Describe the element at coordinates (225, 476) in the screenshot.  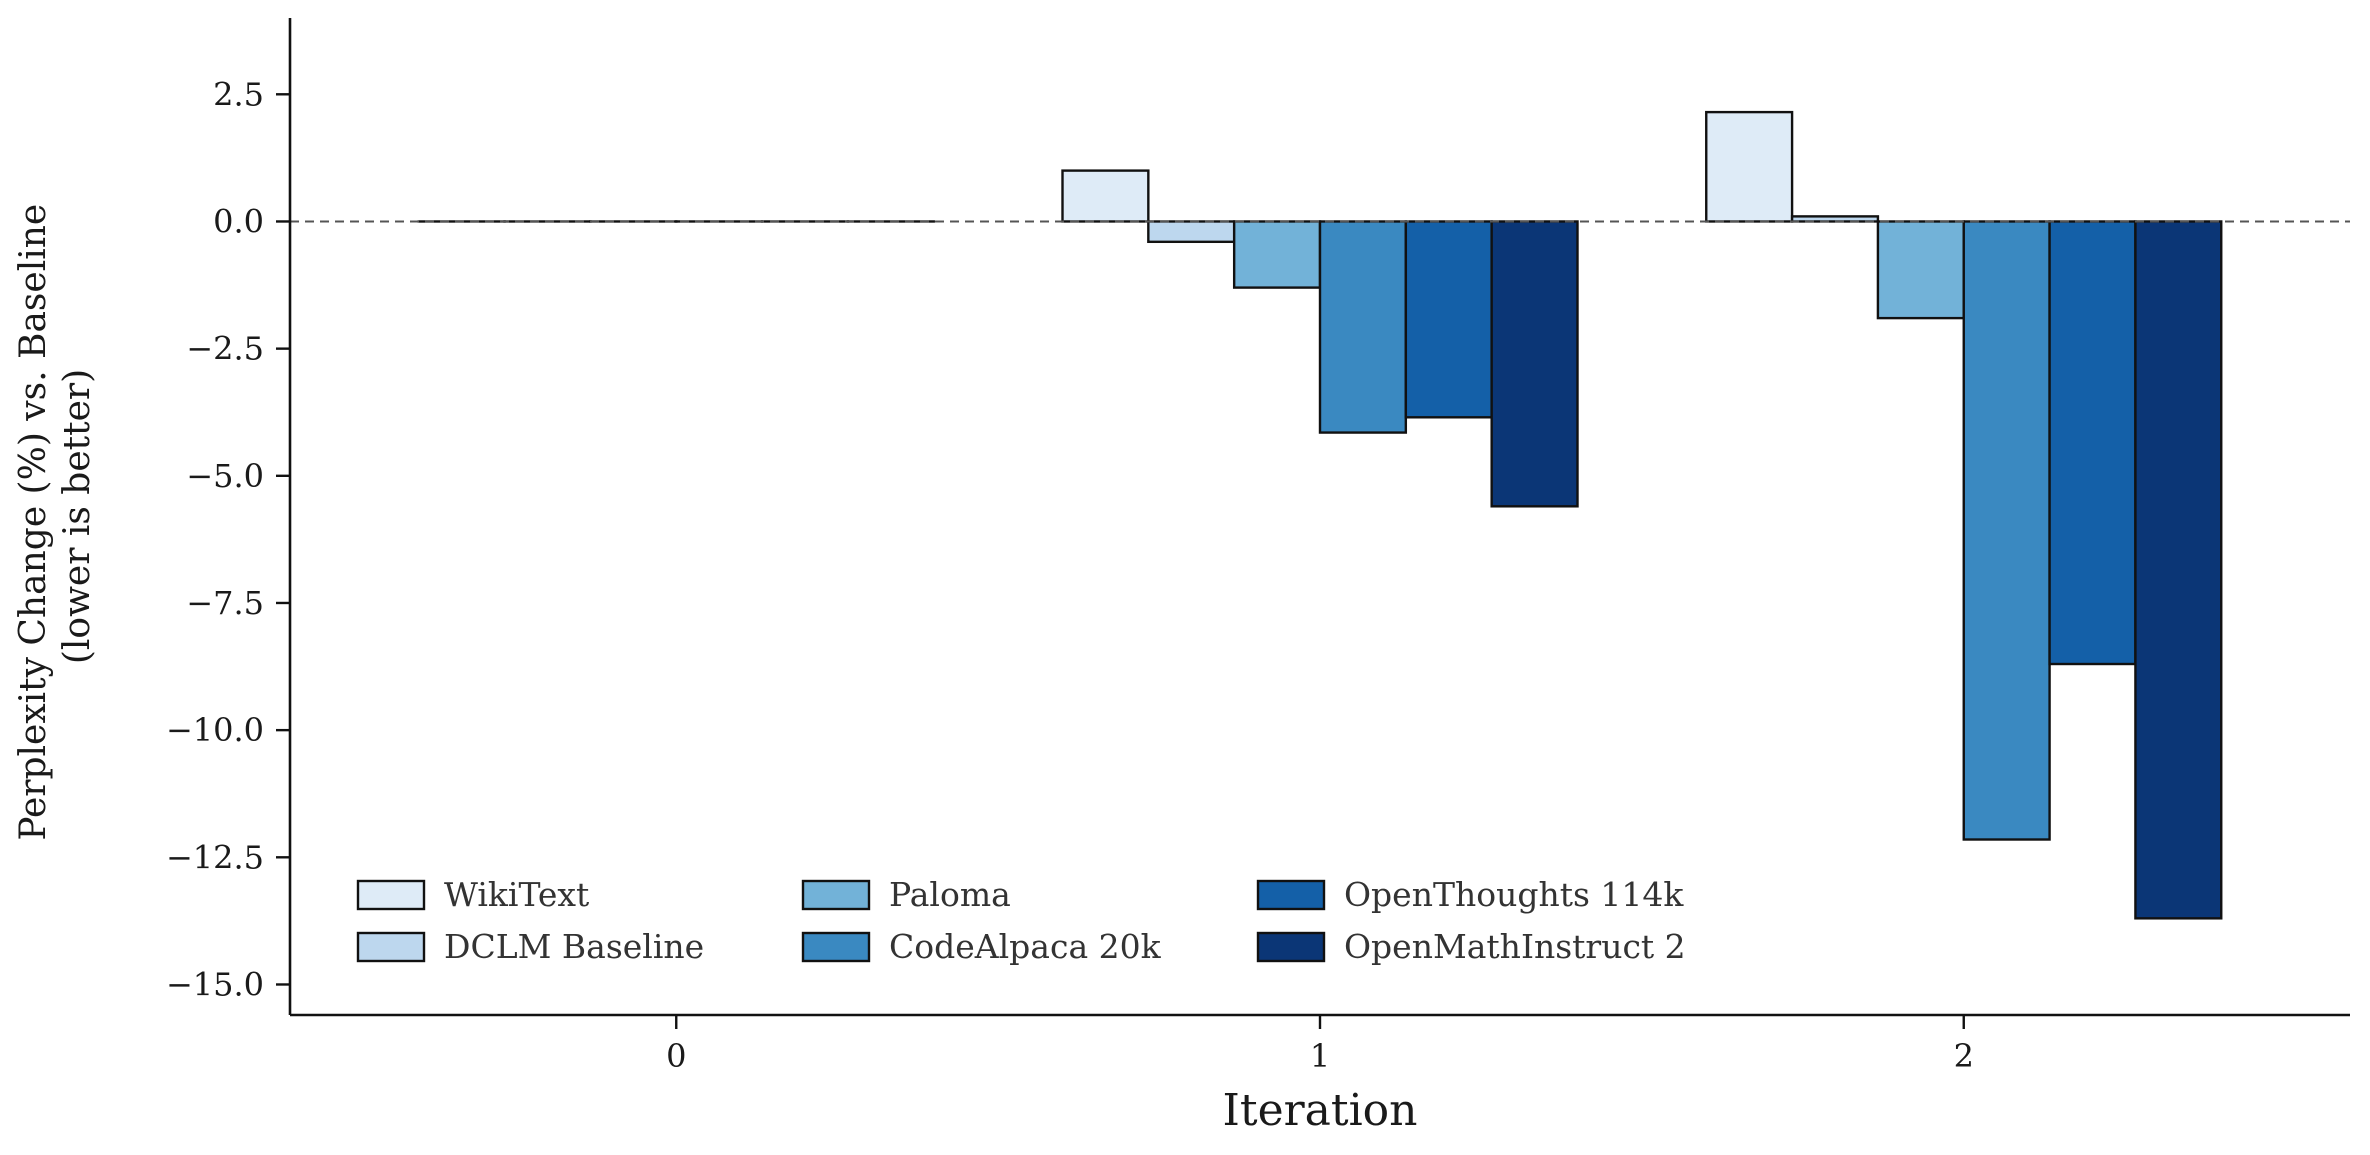
I see `y-tick-label: −5.0` at that location.